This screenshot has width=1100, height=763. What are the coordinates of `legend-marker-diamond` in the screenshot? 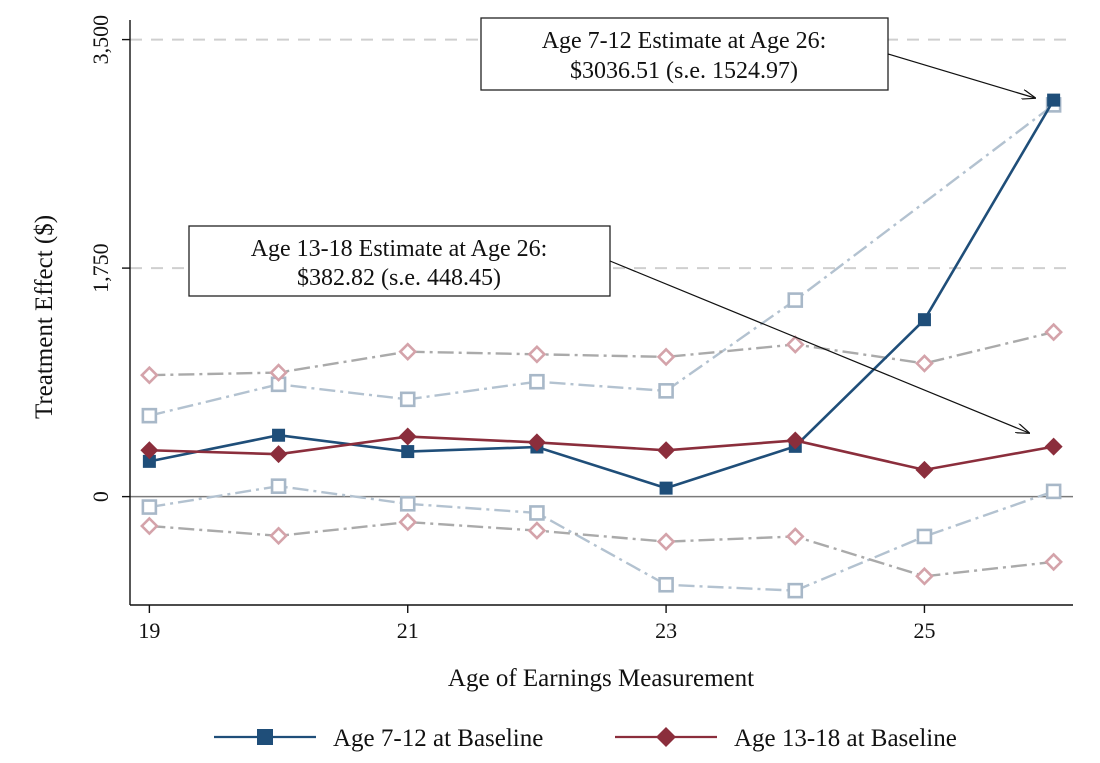 It's located at (666, 737).